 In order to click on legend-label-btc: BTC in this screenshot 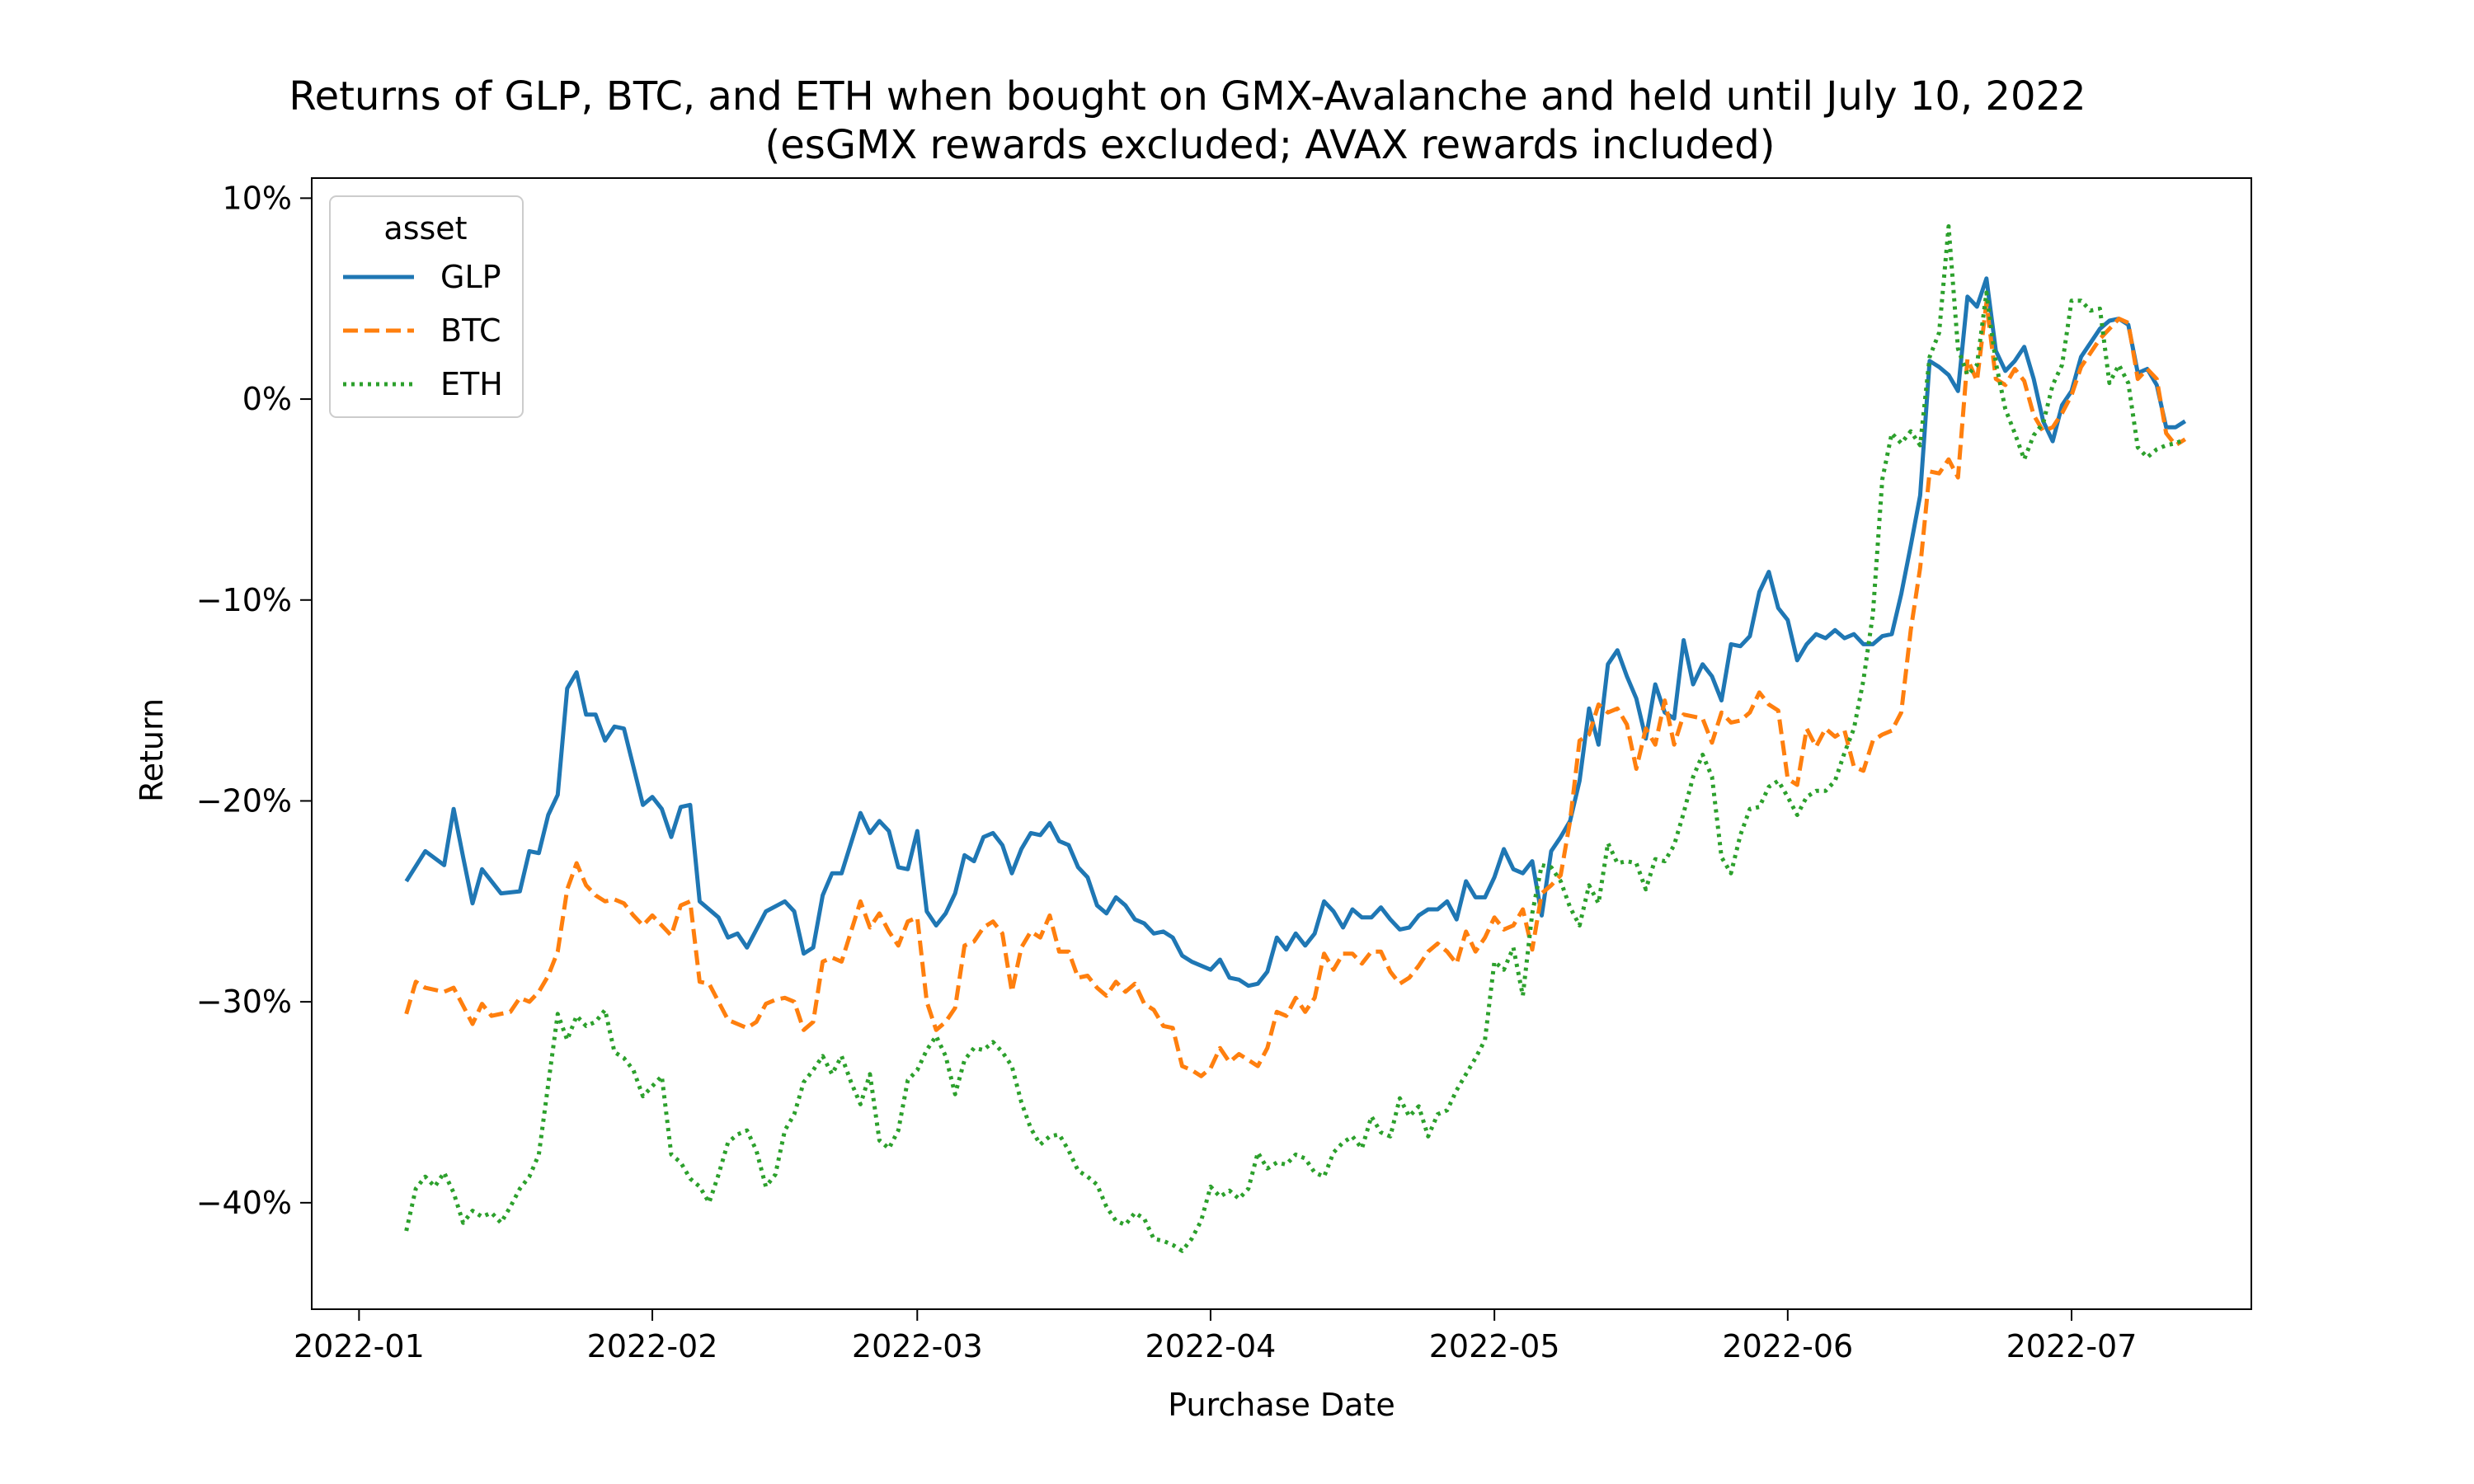, I will do `click(470, 330)`.